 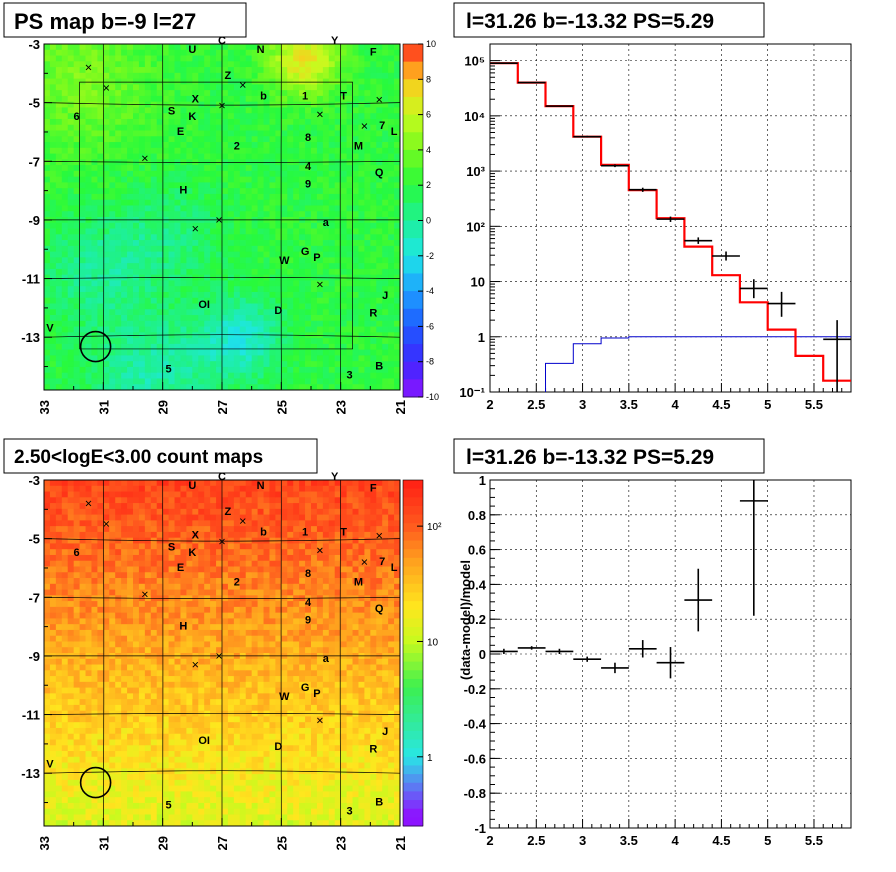 I want to click on colorbar-segment, so click(x=413, y=211).